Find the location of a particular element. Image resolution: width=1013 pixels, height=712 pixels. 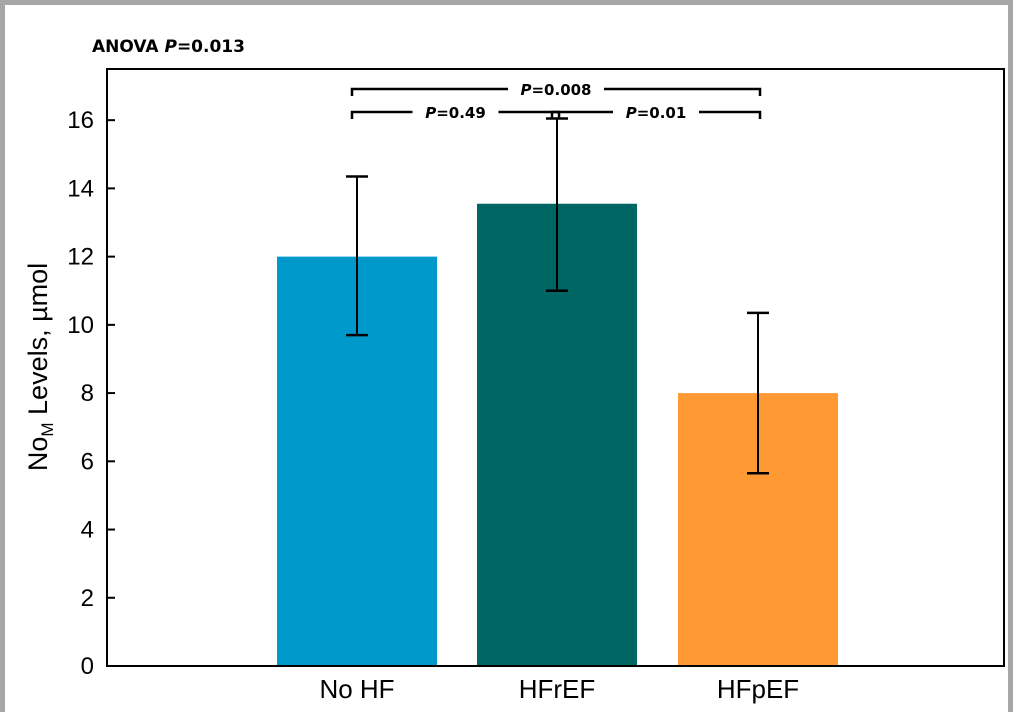

y-tick-label-1: 2 is located at coordinates (87, 598).